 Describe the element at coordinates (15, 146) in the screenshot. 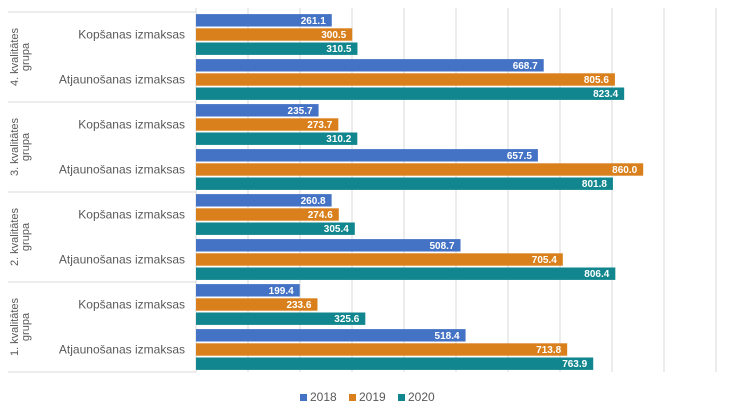

I see `group-label-line: 3. kvalitātes` at that location.